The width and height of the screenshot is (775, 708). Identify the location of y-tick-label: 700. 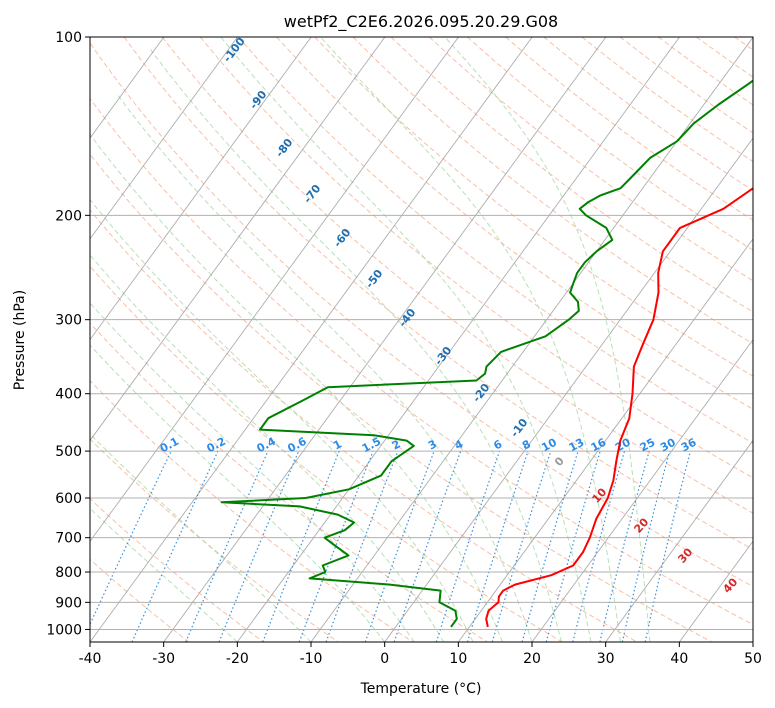
(68, 539).